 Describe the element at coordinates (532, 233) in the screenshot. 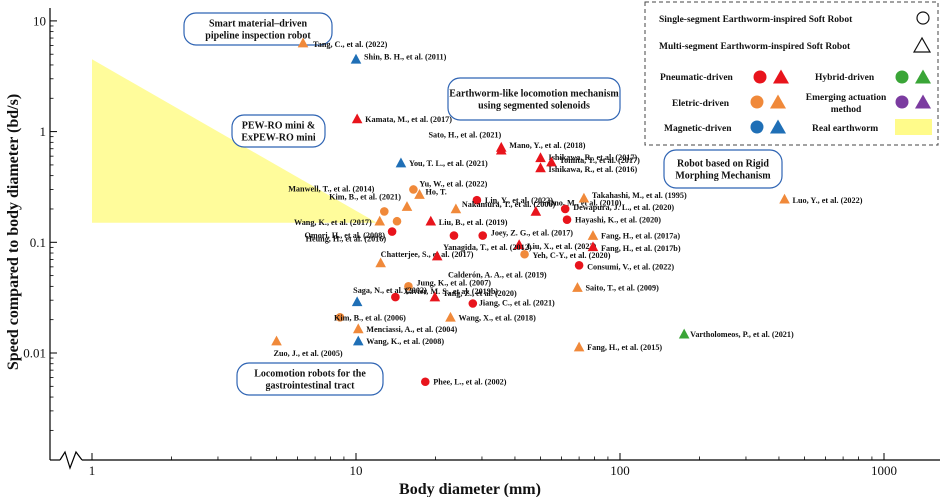

I see `point-label: Joey, Z. G., et al. (2017)` at that location.